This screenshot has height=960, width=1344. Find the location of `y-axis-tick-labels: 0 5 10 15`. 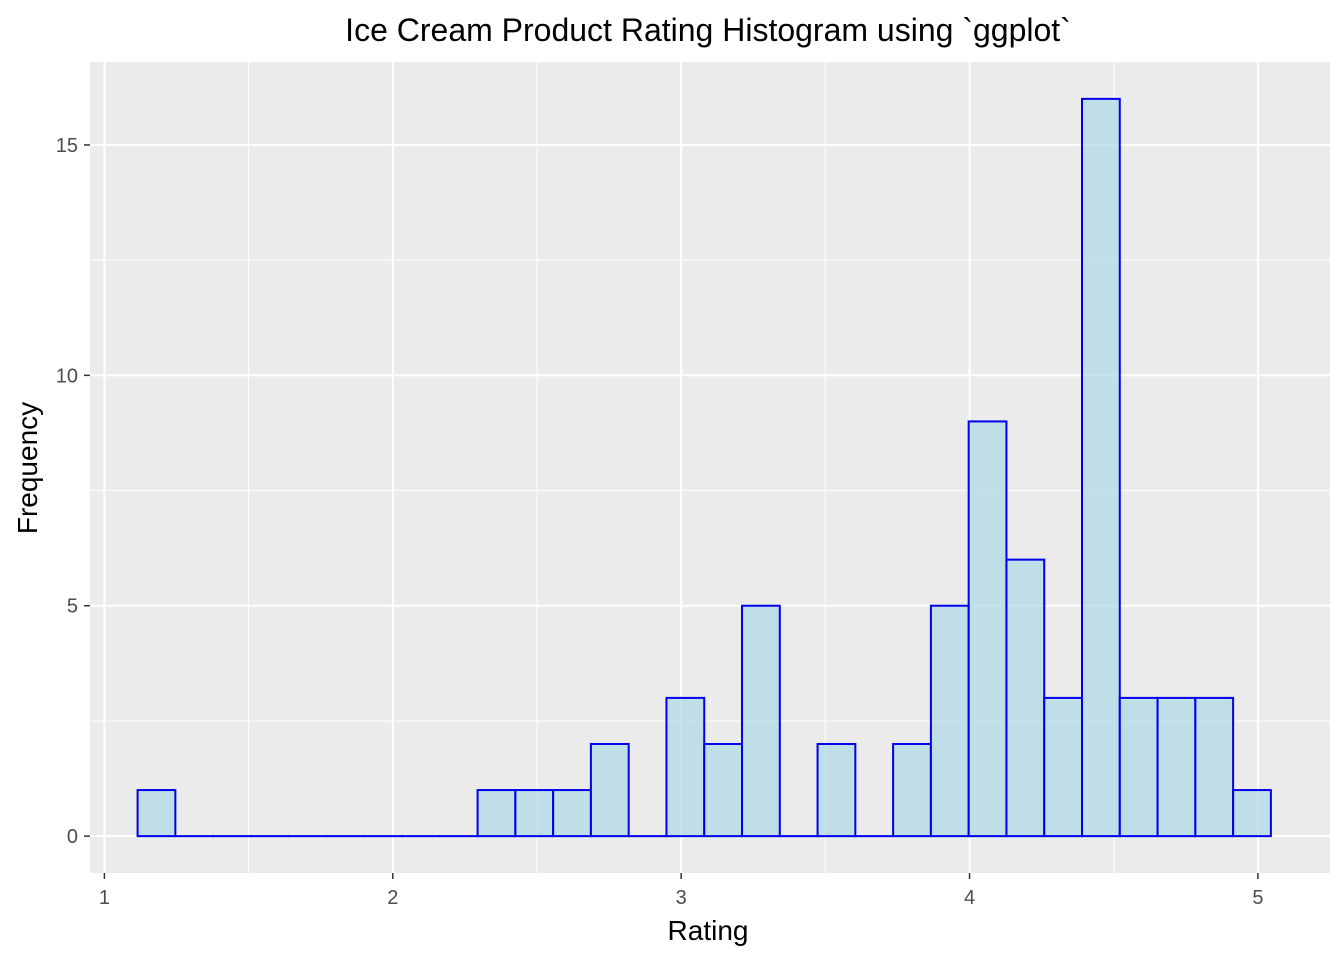

y-axis-tick-labels: 0 5 10 15 is located at coordinates (67, 491).